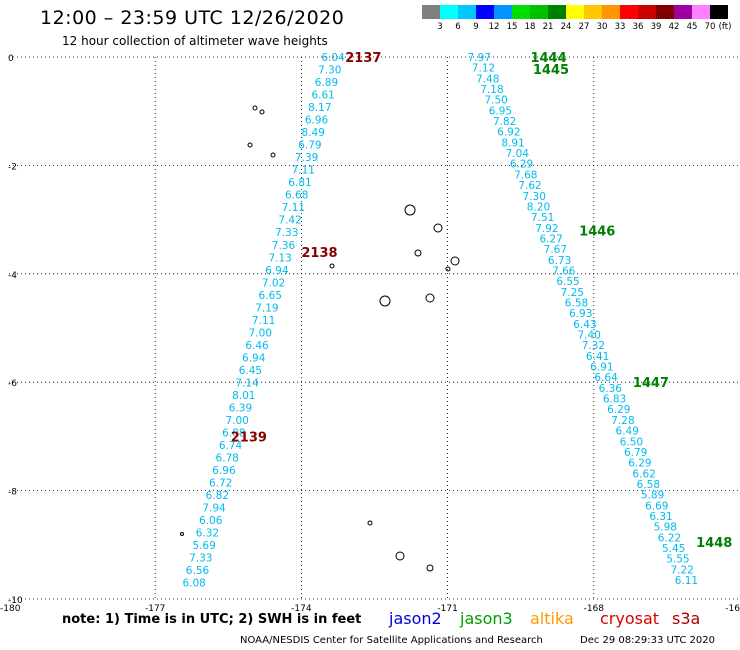 The image size is (740, 650). What do you see at coordinates (266, 308) in the screenshot?
I see `data-label: 7.19` at bounding box center [266, 308].